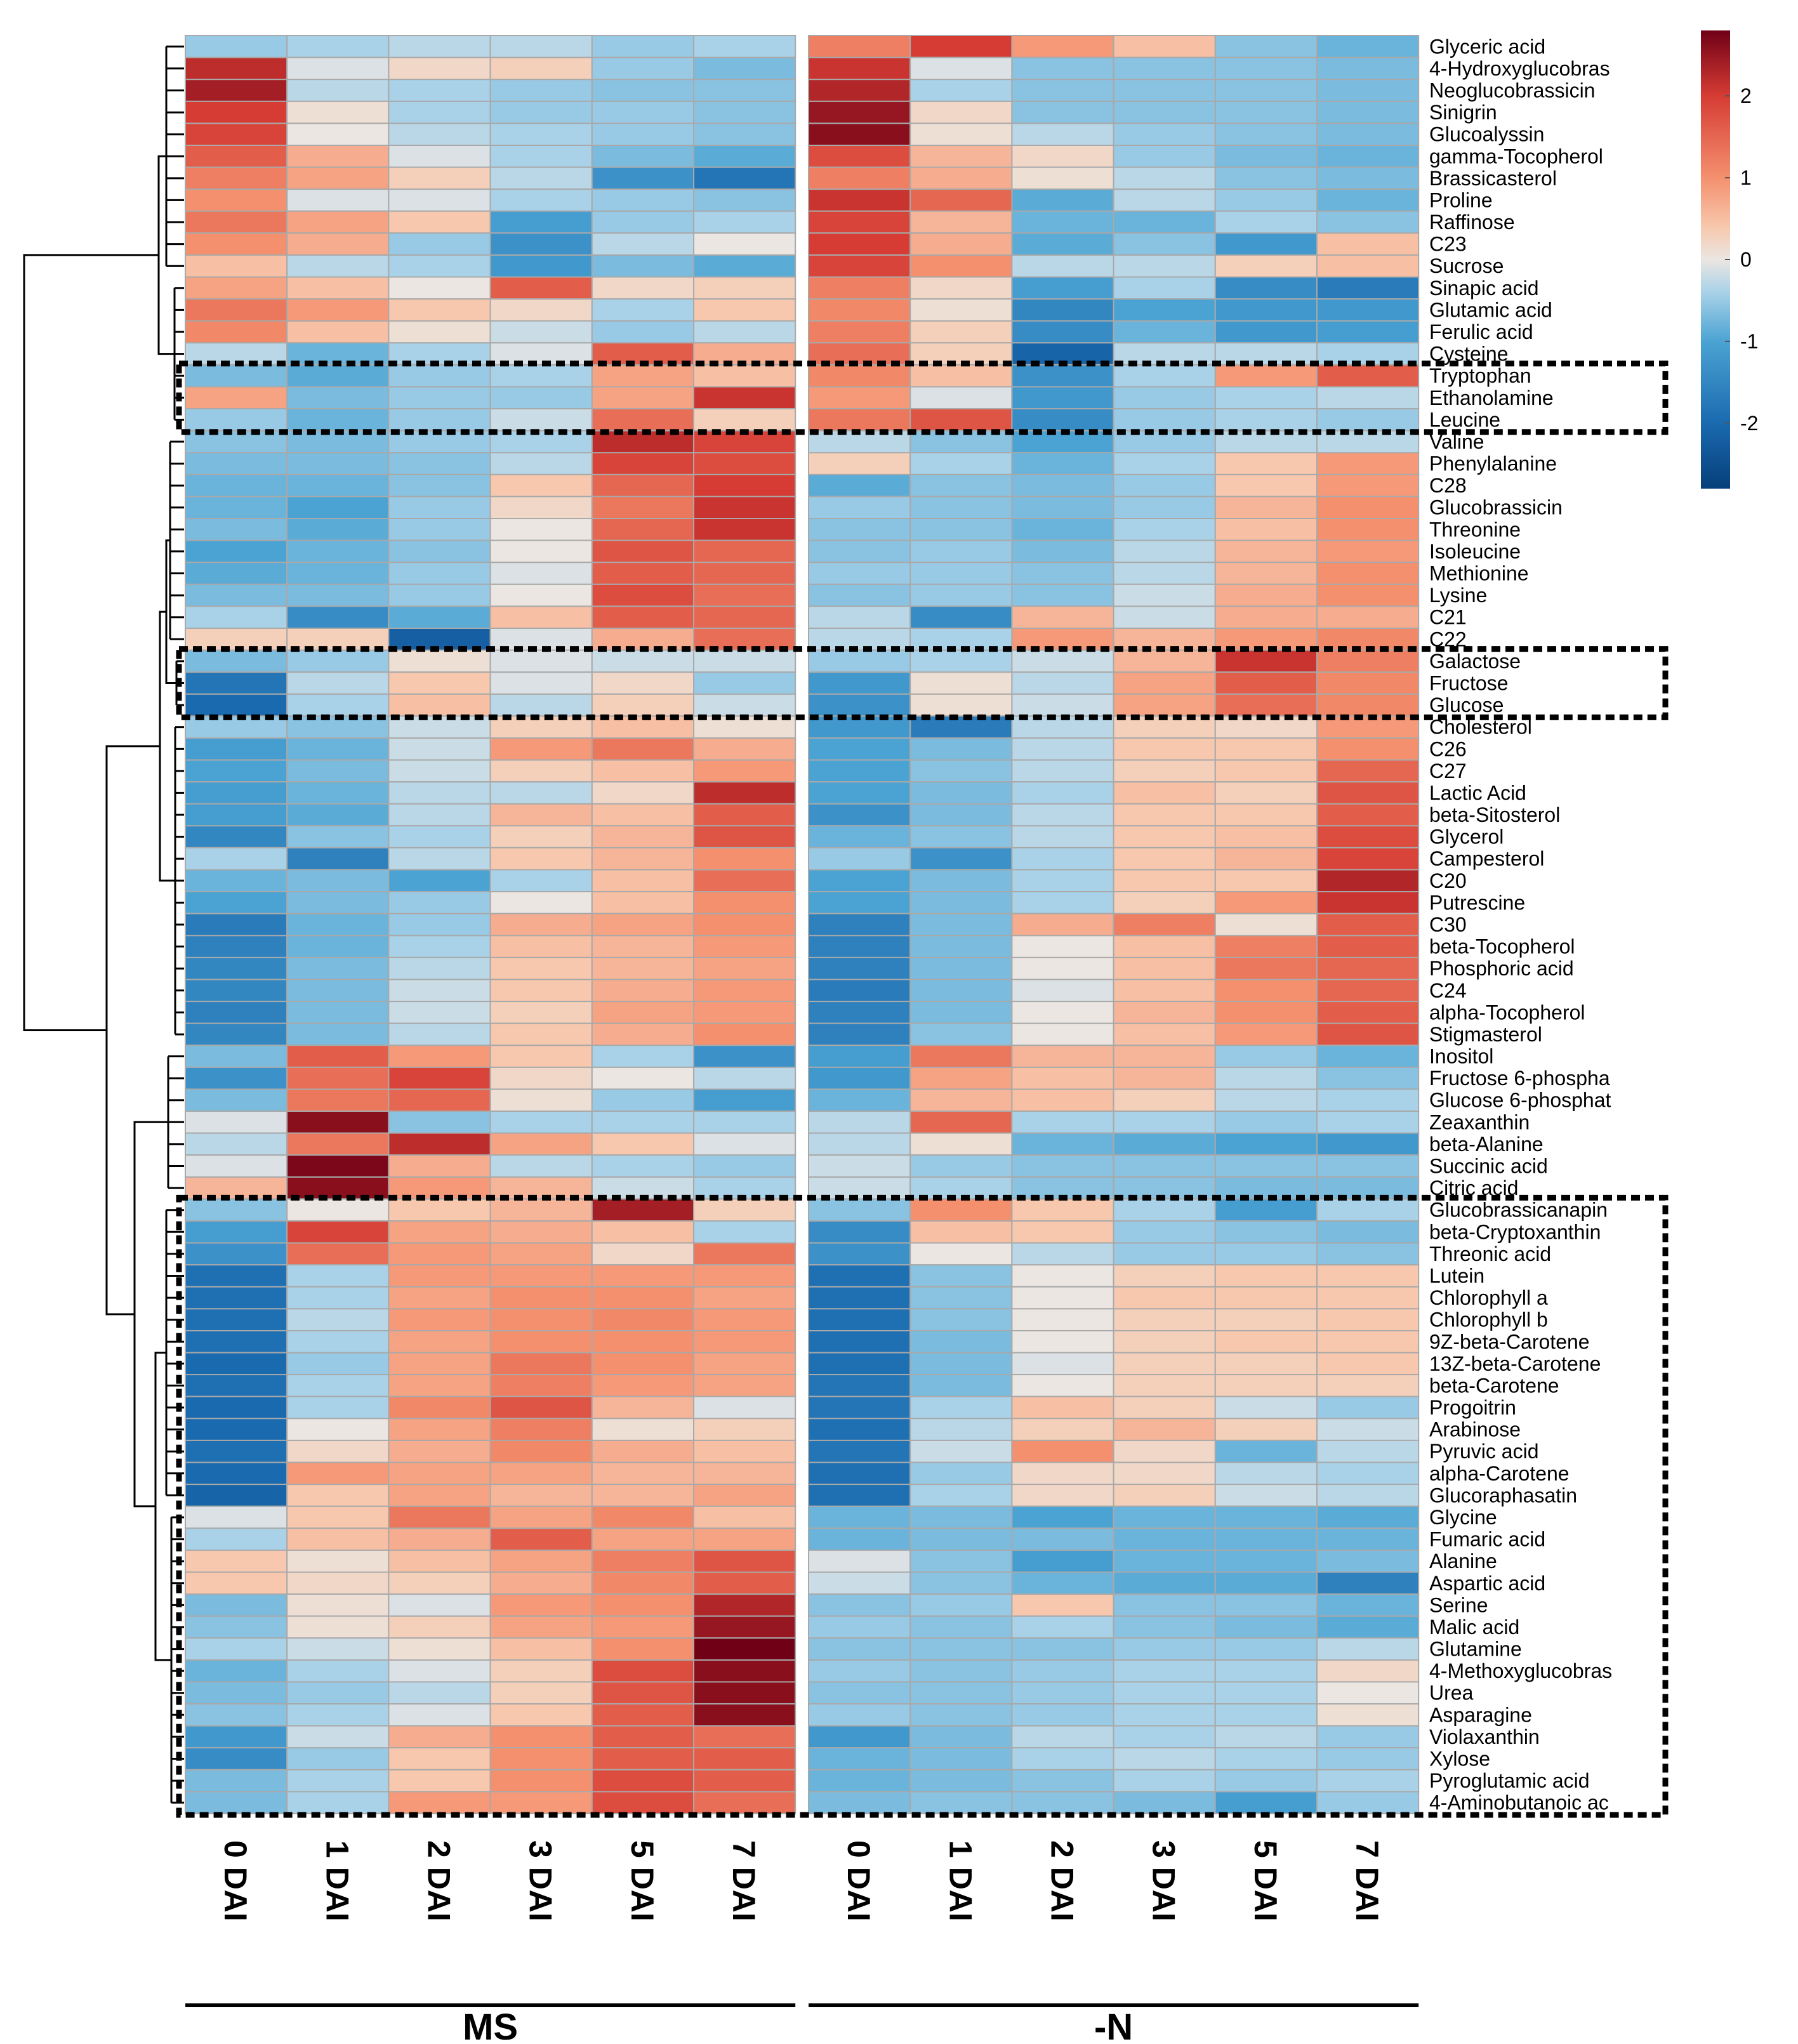  Describe the element at coordinates (1487, 1539) in the screenshot. I see `row-label: Fumaric acid` at that location.